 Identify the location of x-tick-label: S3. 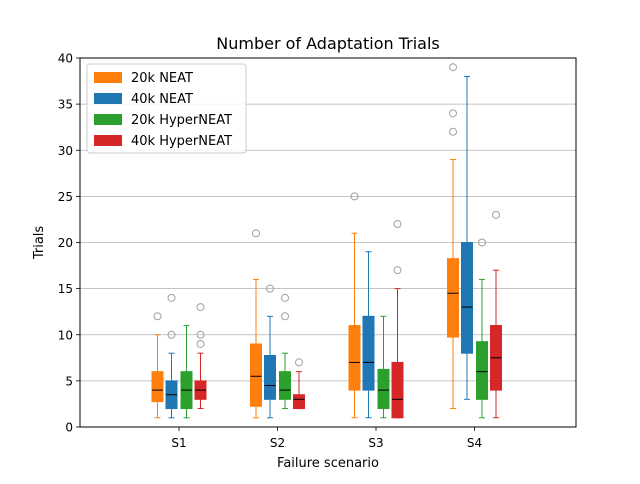
(375, 443).